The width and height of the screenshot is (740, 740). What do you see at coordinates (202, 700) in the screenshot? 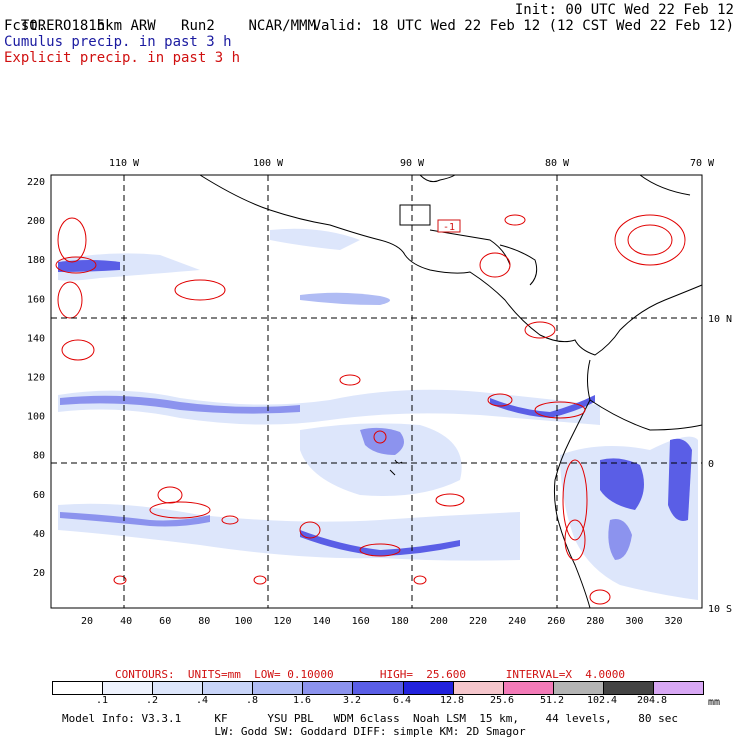
I see `legend-label: .4` at bounding box center [202, 700].